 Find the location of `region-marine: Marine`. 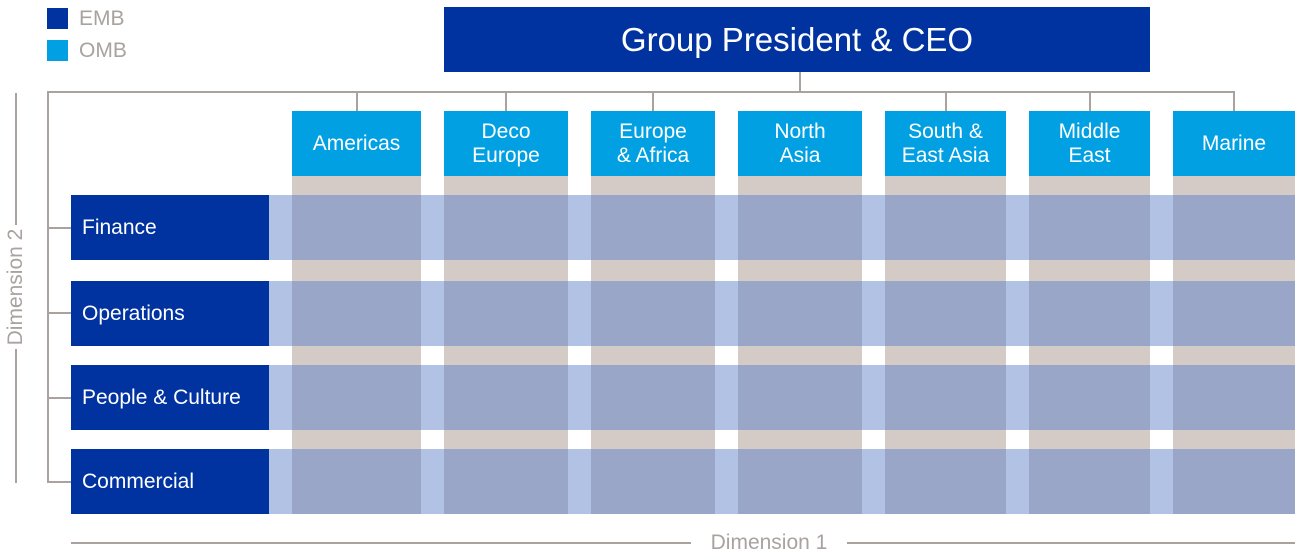

region-marine: Marine is located at coordinates (1234, 143).